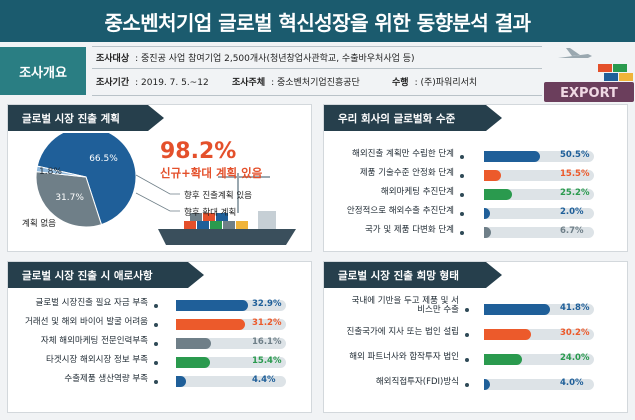 The width and height of the screenshot is (635, 420). I want to click on bar-category-label: 진출국가에 지사 또는 법인 설립, so click(402, 332).